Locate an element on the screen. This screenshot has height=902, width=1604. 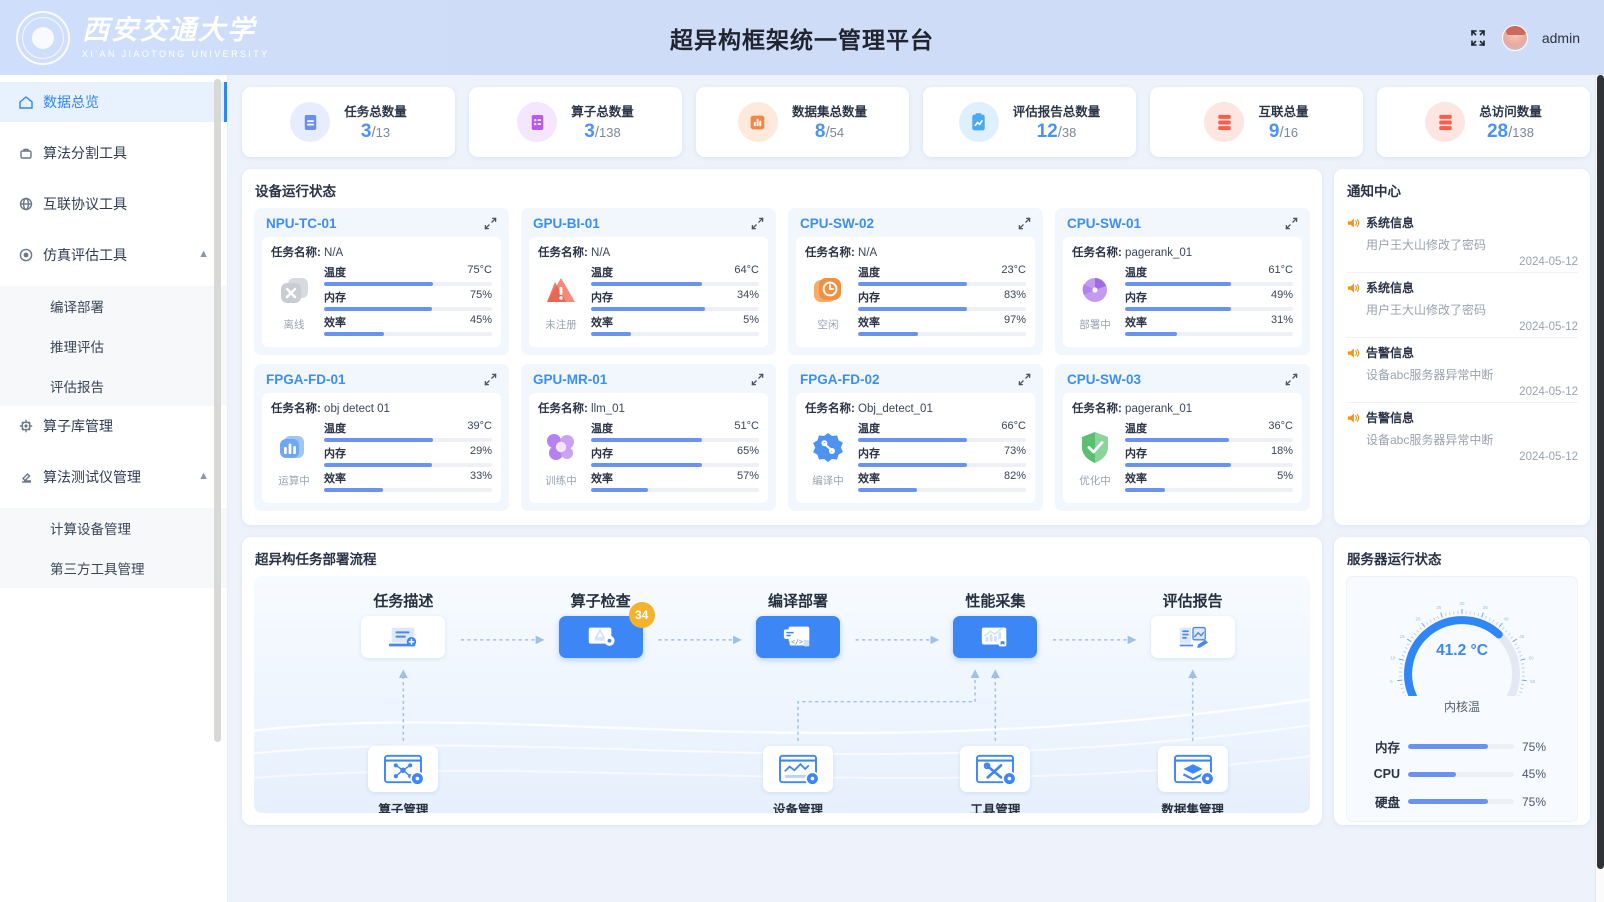
metric-value-eff: 57% is located at coordinates (747, 476).